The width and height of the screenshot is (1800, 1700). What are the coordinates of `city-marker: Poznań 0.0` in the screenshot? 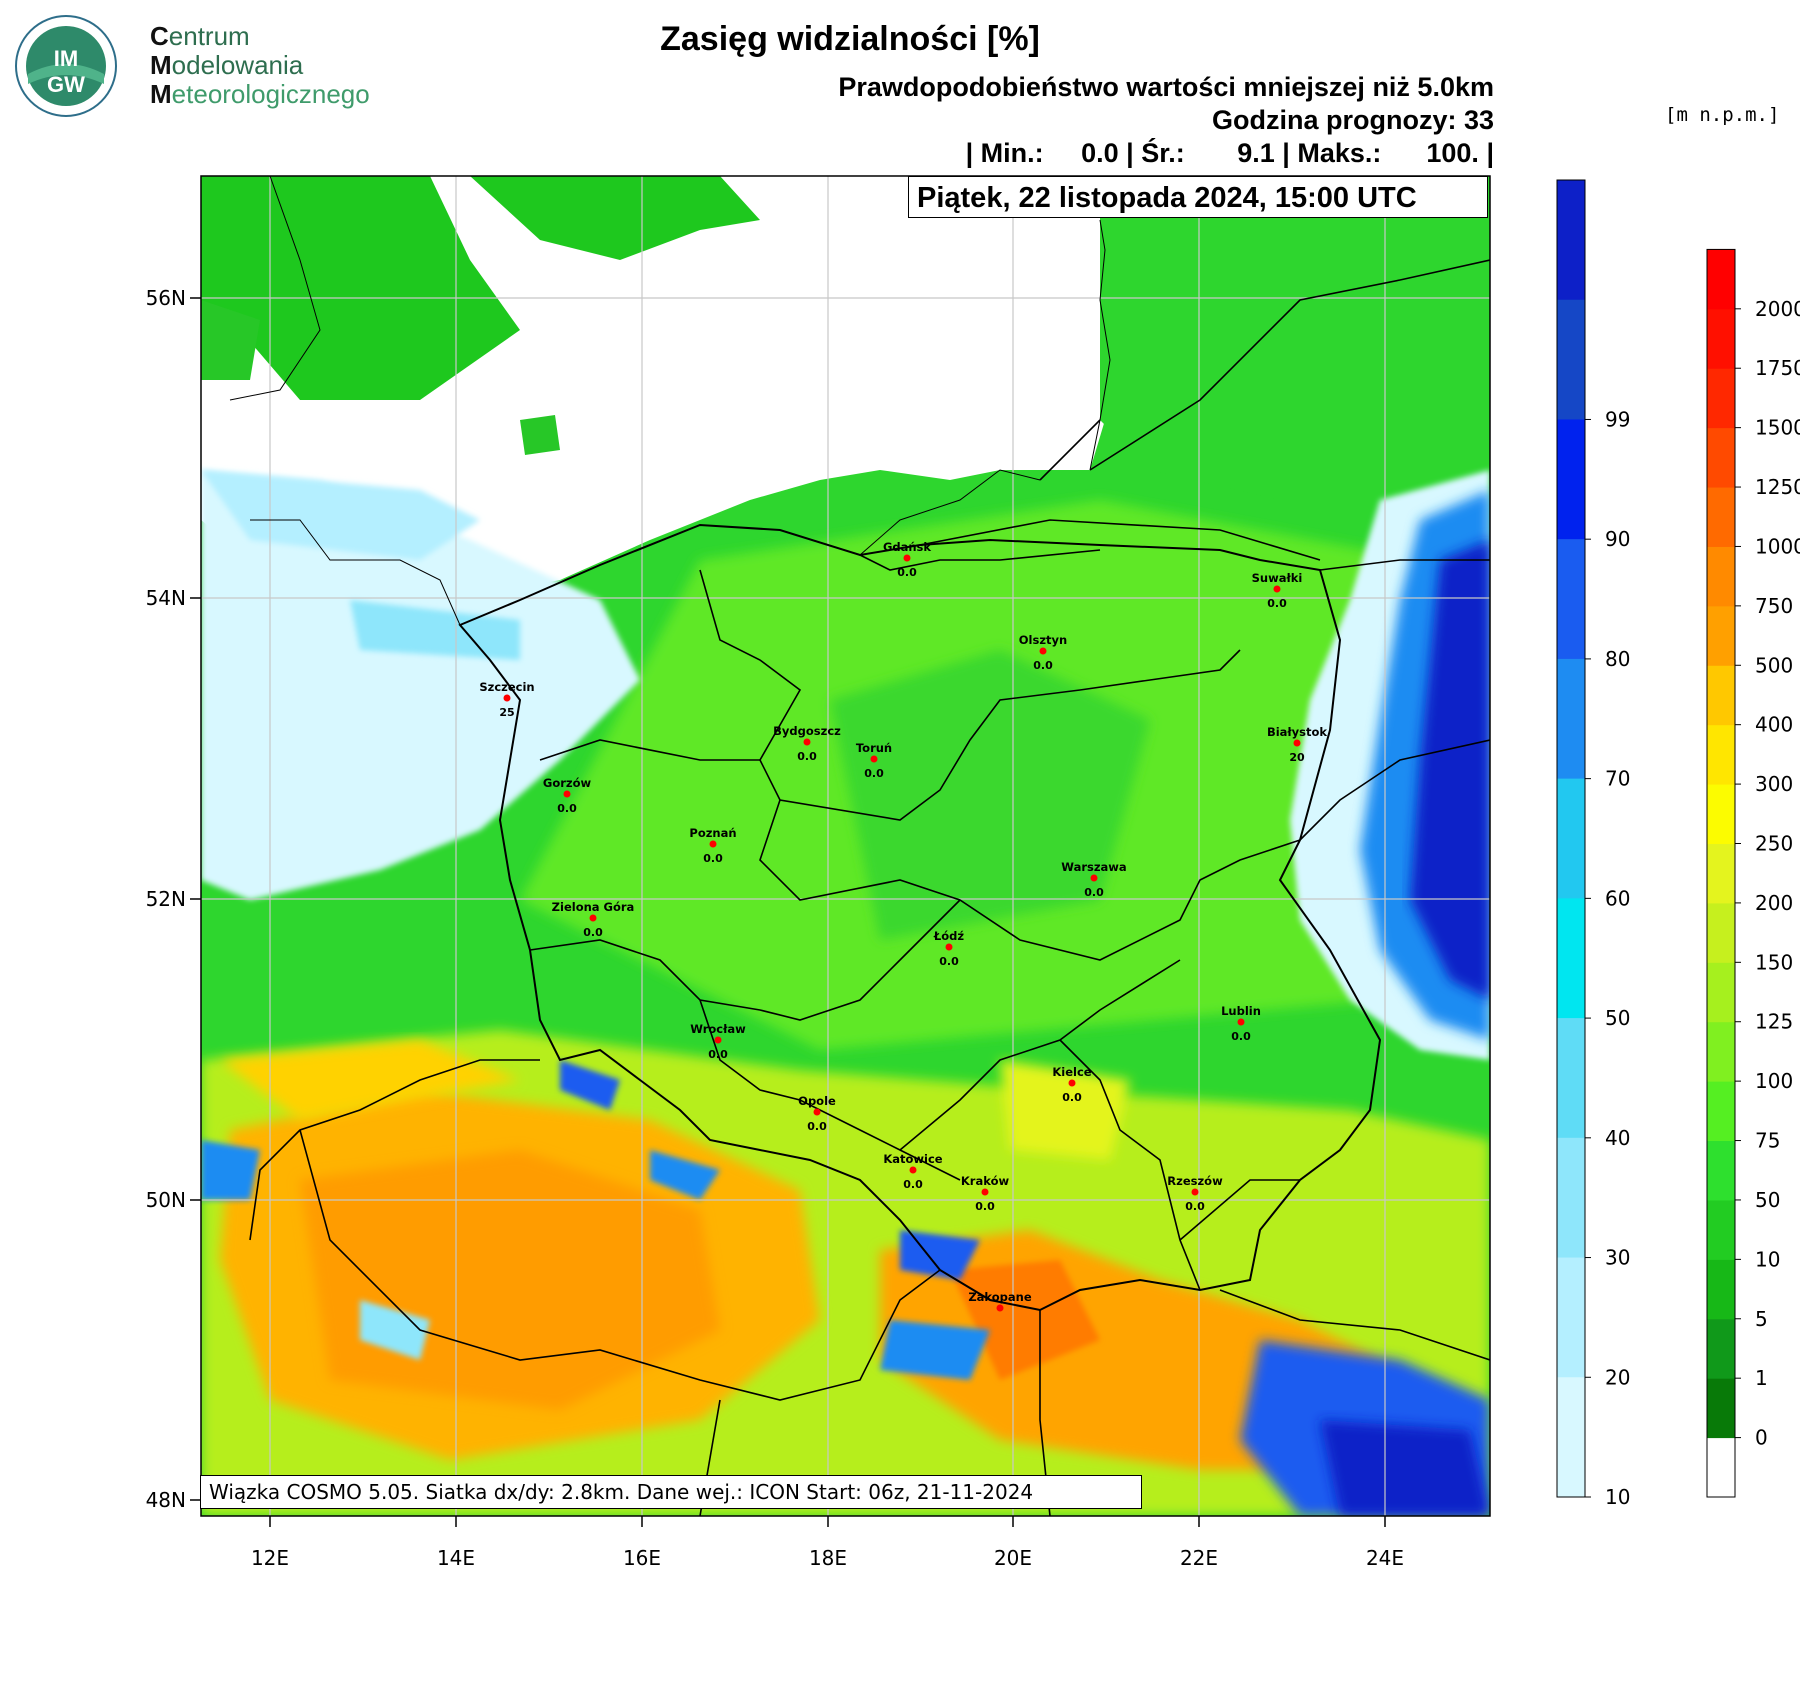 It's located at (712, 845).